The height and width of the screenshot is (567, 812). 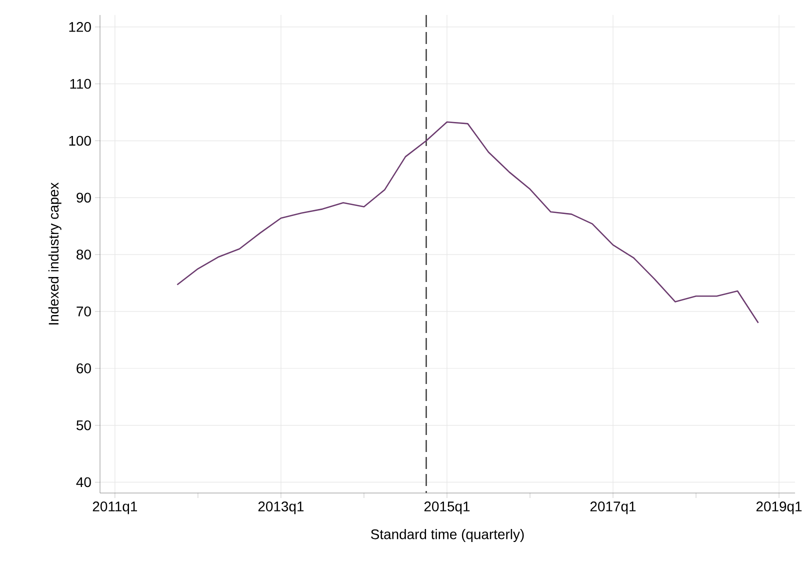 What do you see at coordinates (83, 368) in the screenshot?
I see `y-tick-label: 60` at bounding box center [83, 368].